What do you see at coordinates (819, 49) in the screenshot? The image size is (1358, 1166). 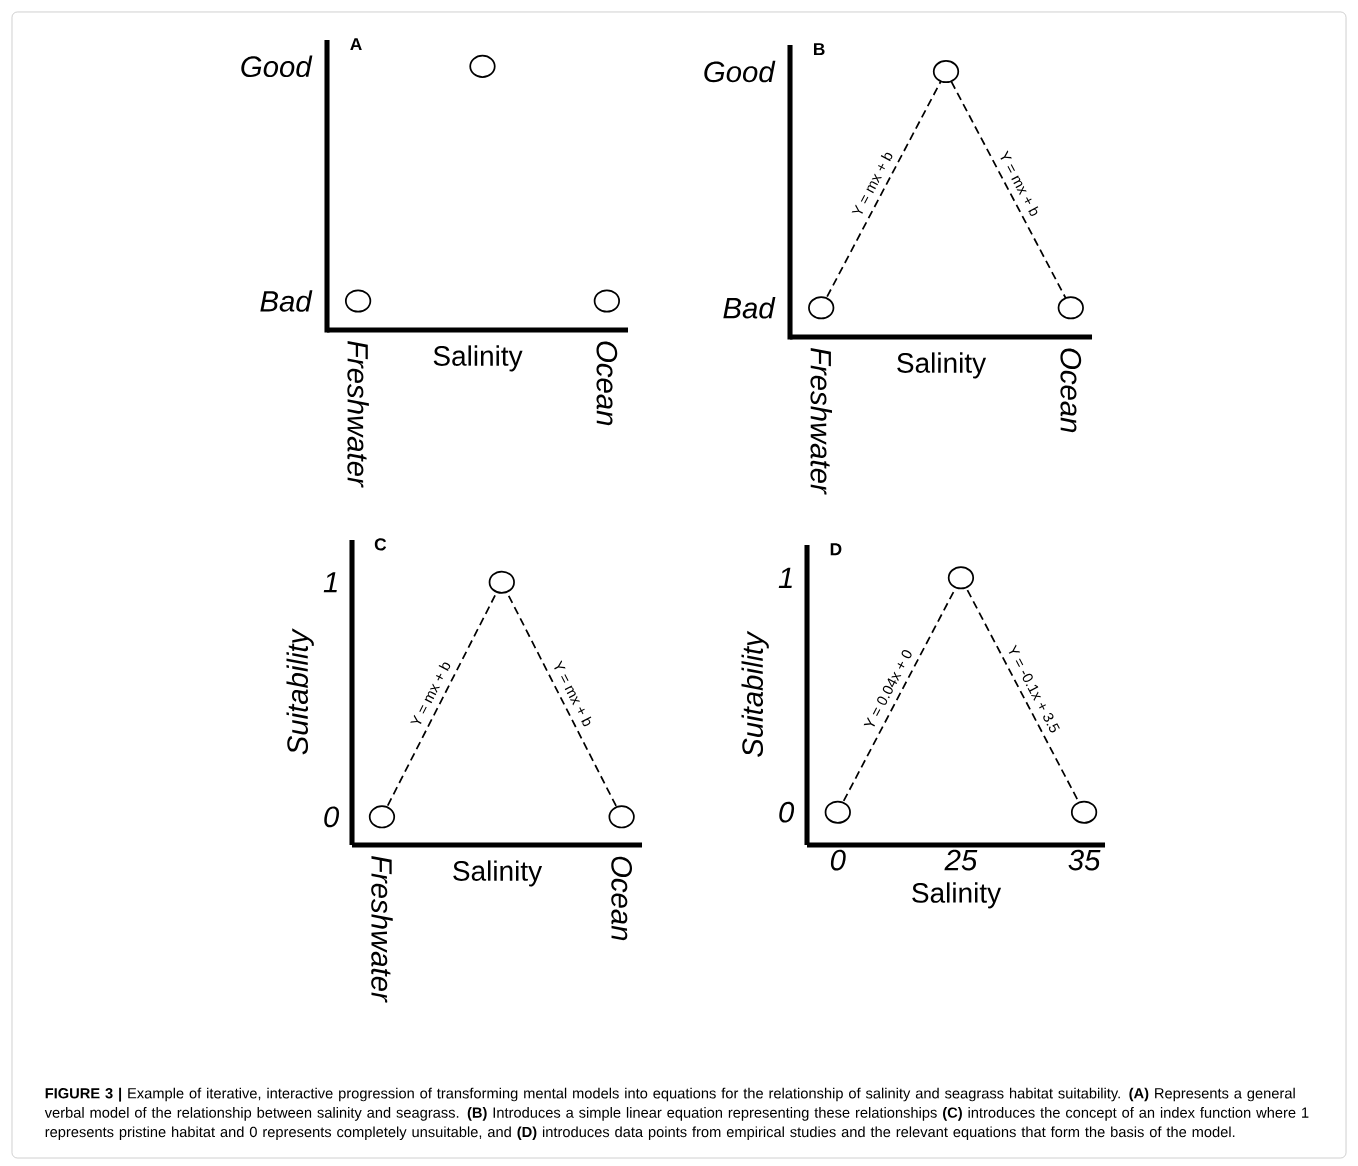 I see `chart-title: B` at bounding box center [819, 49].